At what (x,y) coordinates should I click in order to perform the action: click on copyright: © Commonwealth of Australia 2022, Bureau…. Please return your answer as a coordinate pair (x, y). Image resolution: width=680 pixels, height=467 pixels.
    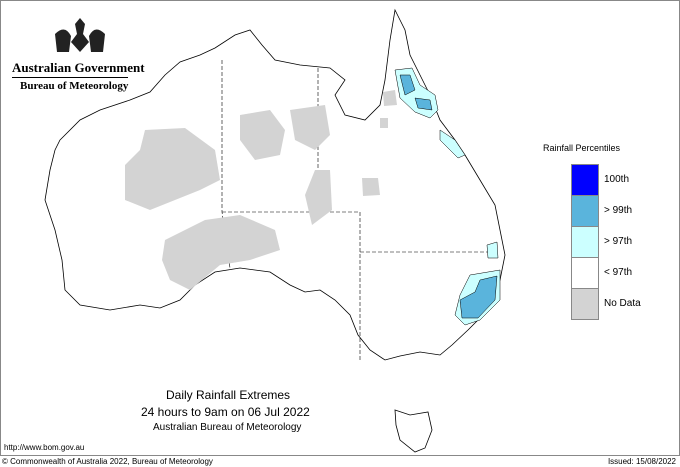
    Looking at the image, I should click on (107, 461).